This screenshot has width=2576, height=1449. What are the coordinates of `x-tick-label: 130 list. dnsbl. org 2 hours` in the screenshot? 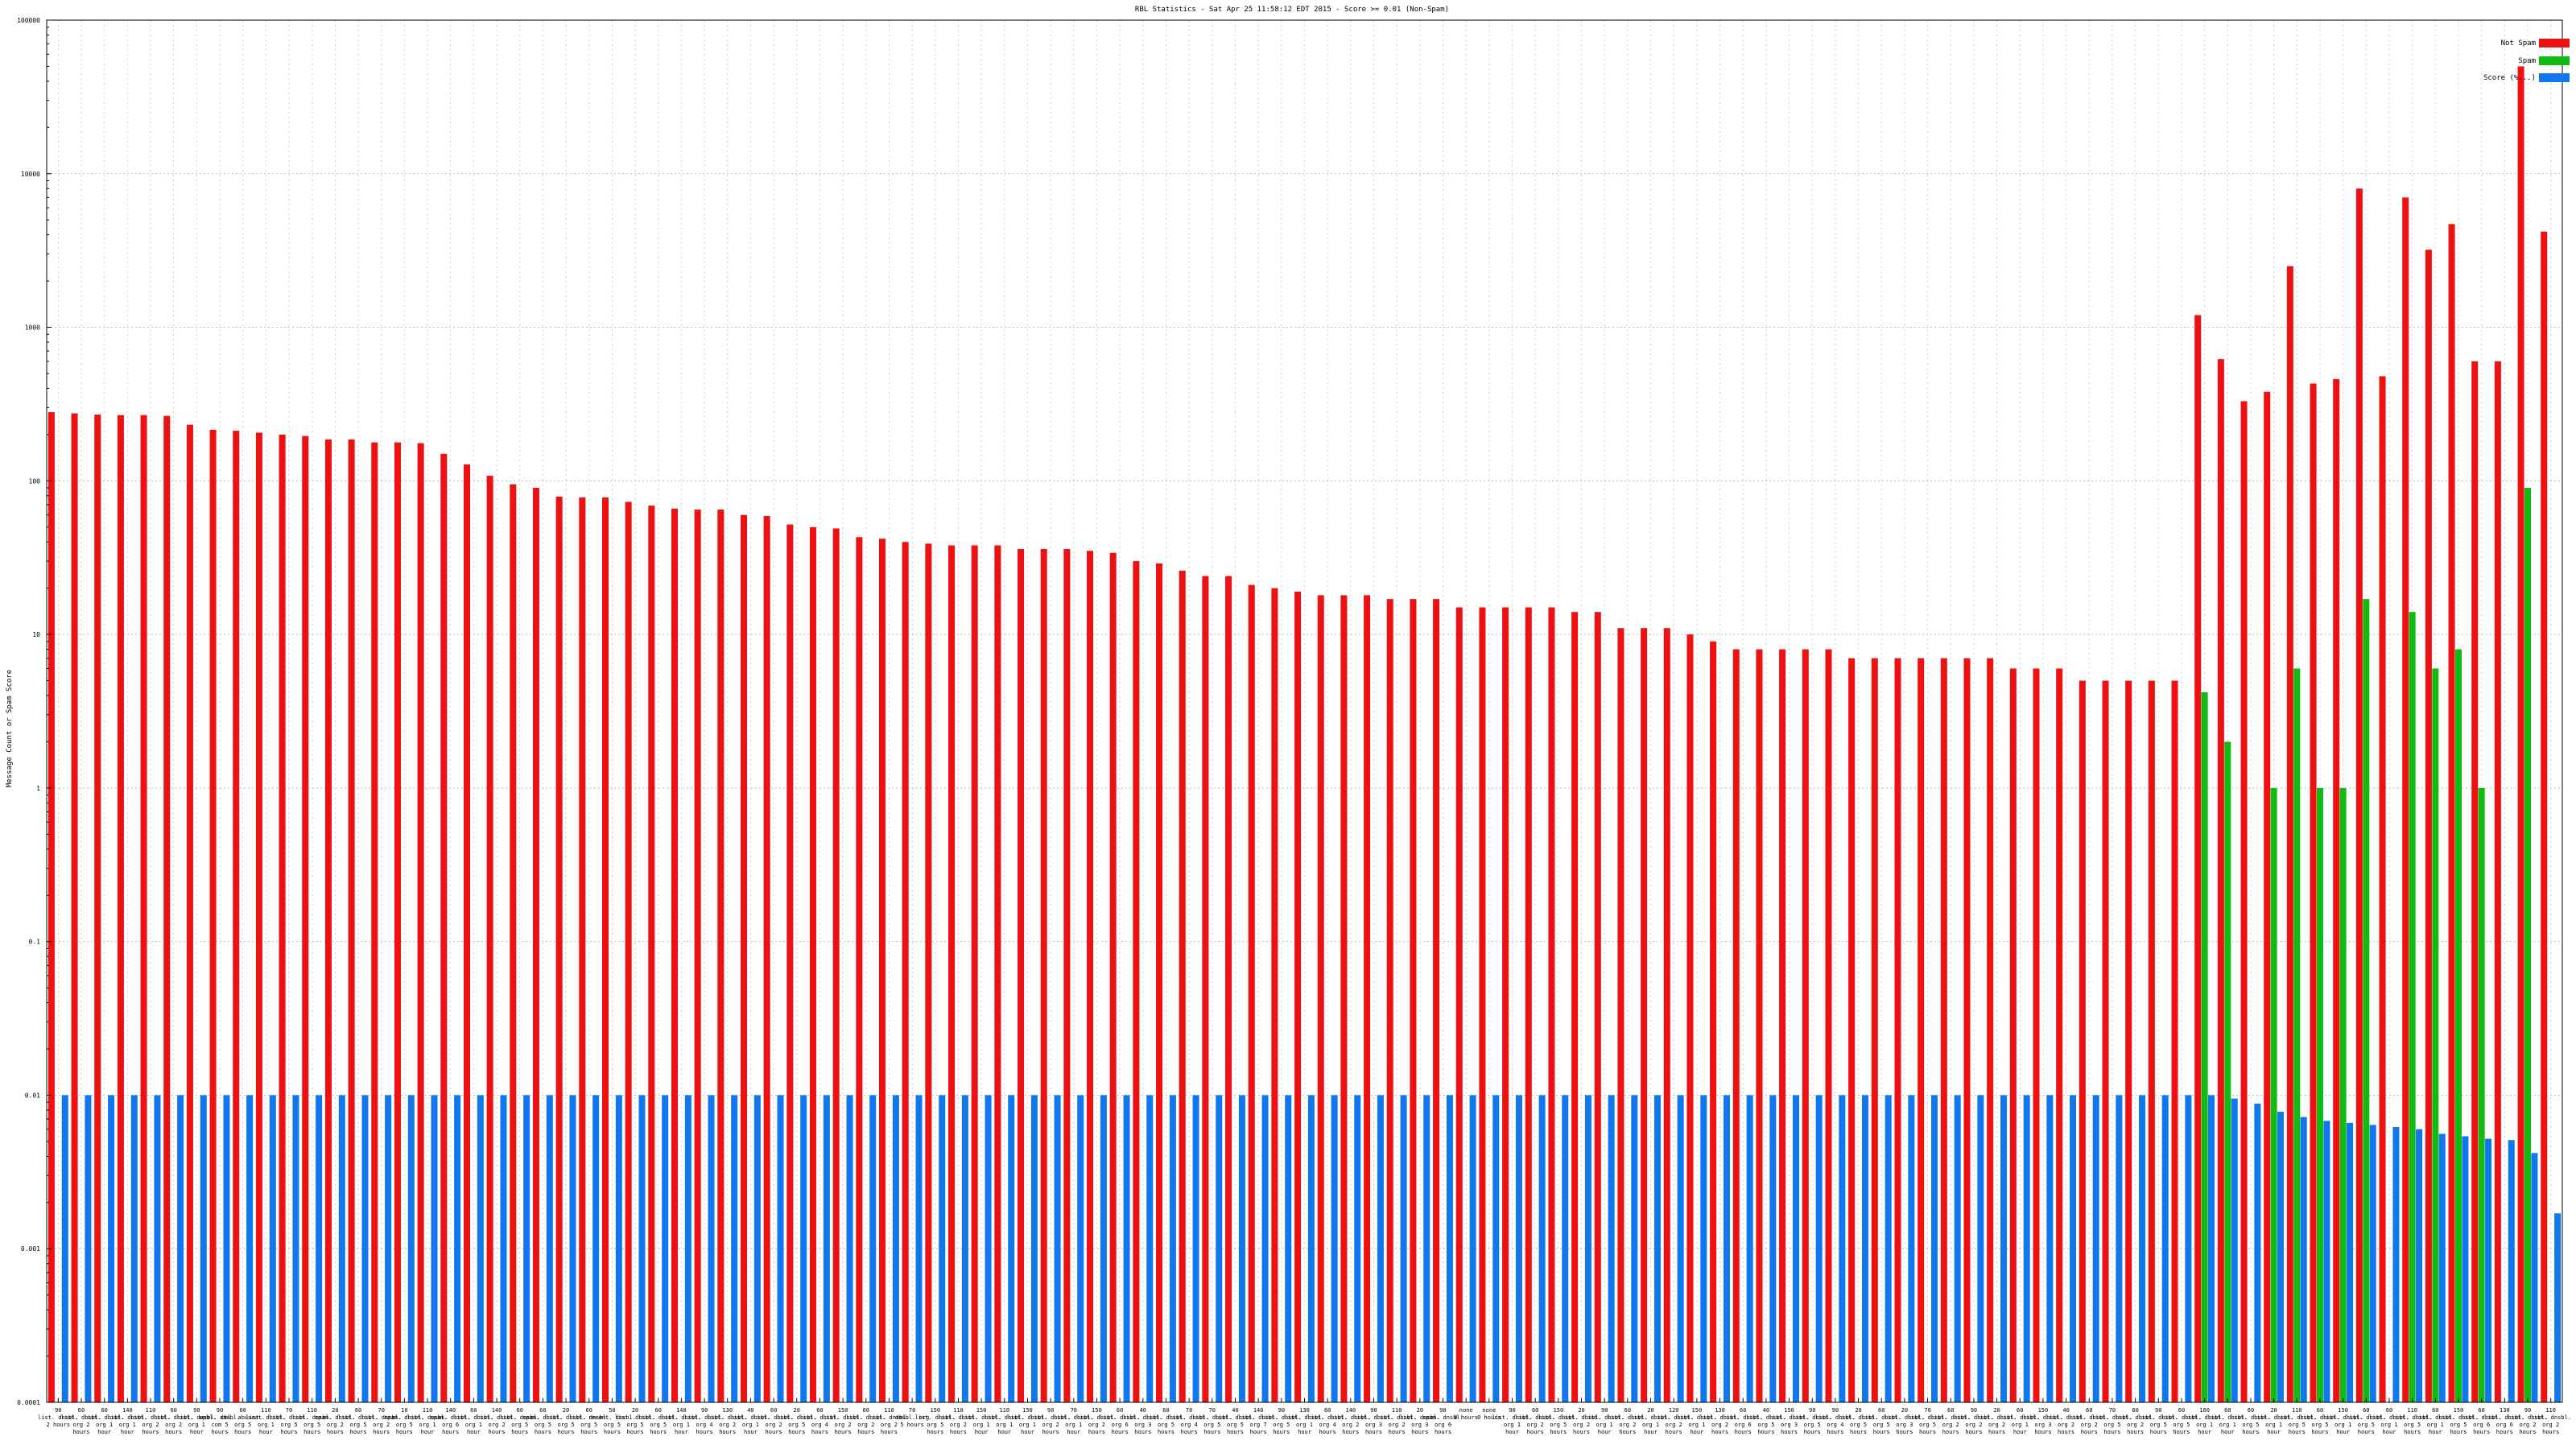 It's located at (727, 1421).